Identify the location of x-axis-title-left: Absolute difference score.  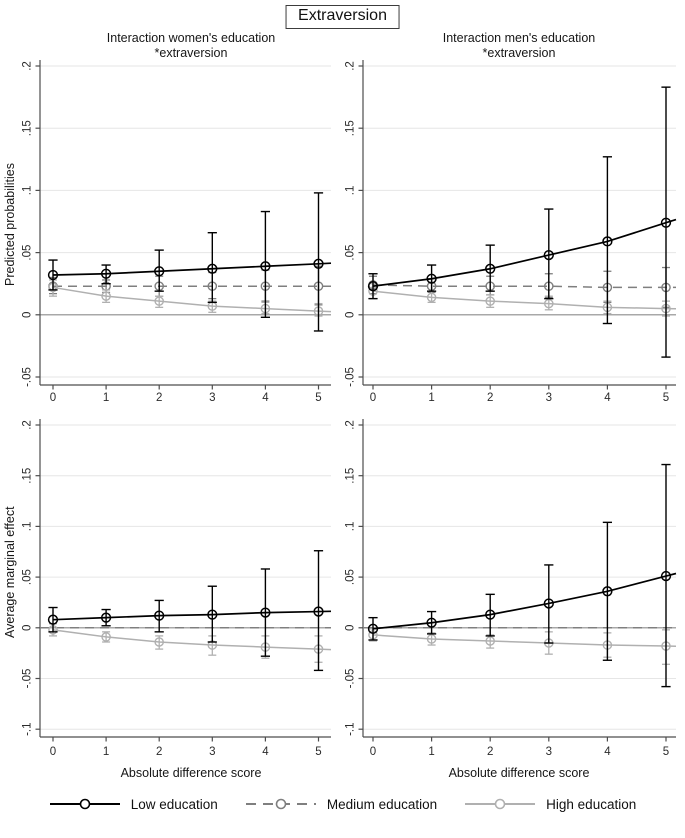
(191, 773).